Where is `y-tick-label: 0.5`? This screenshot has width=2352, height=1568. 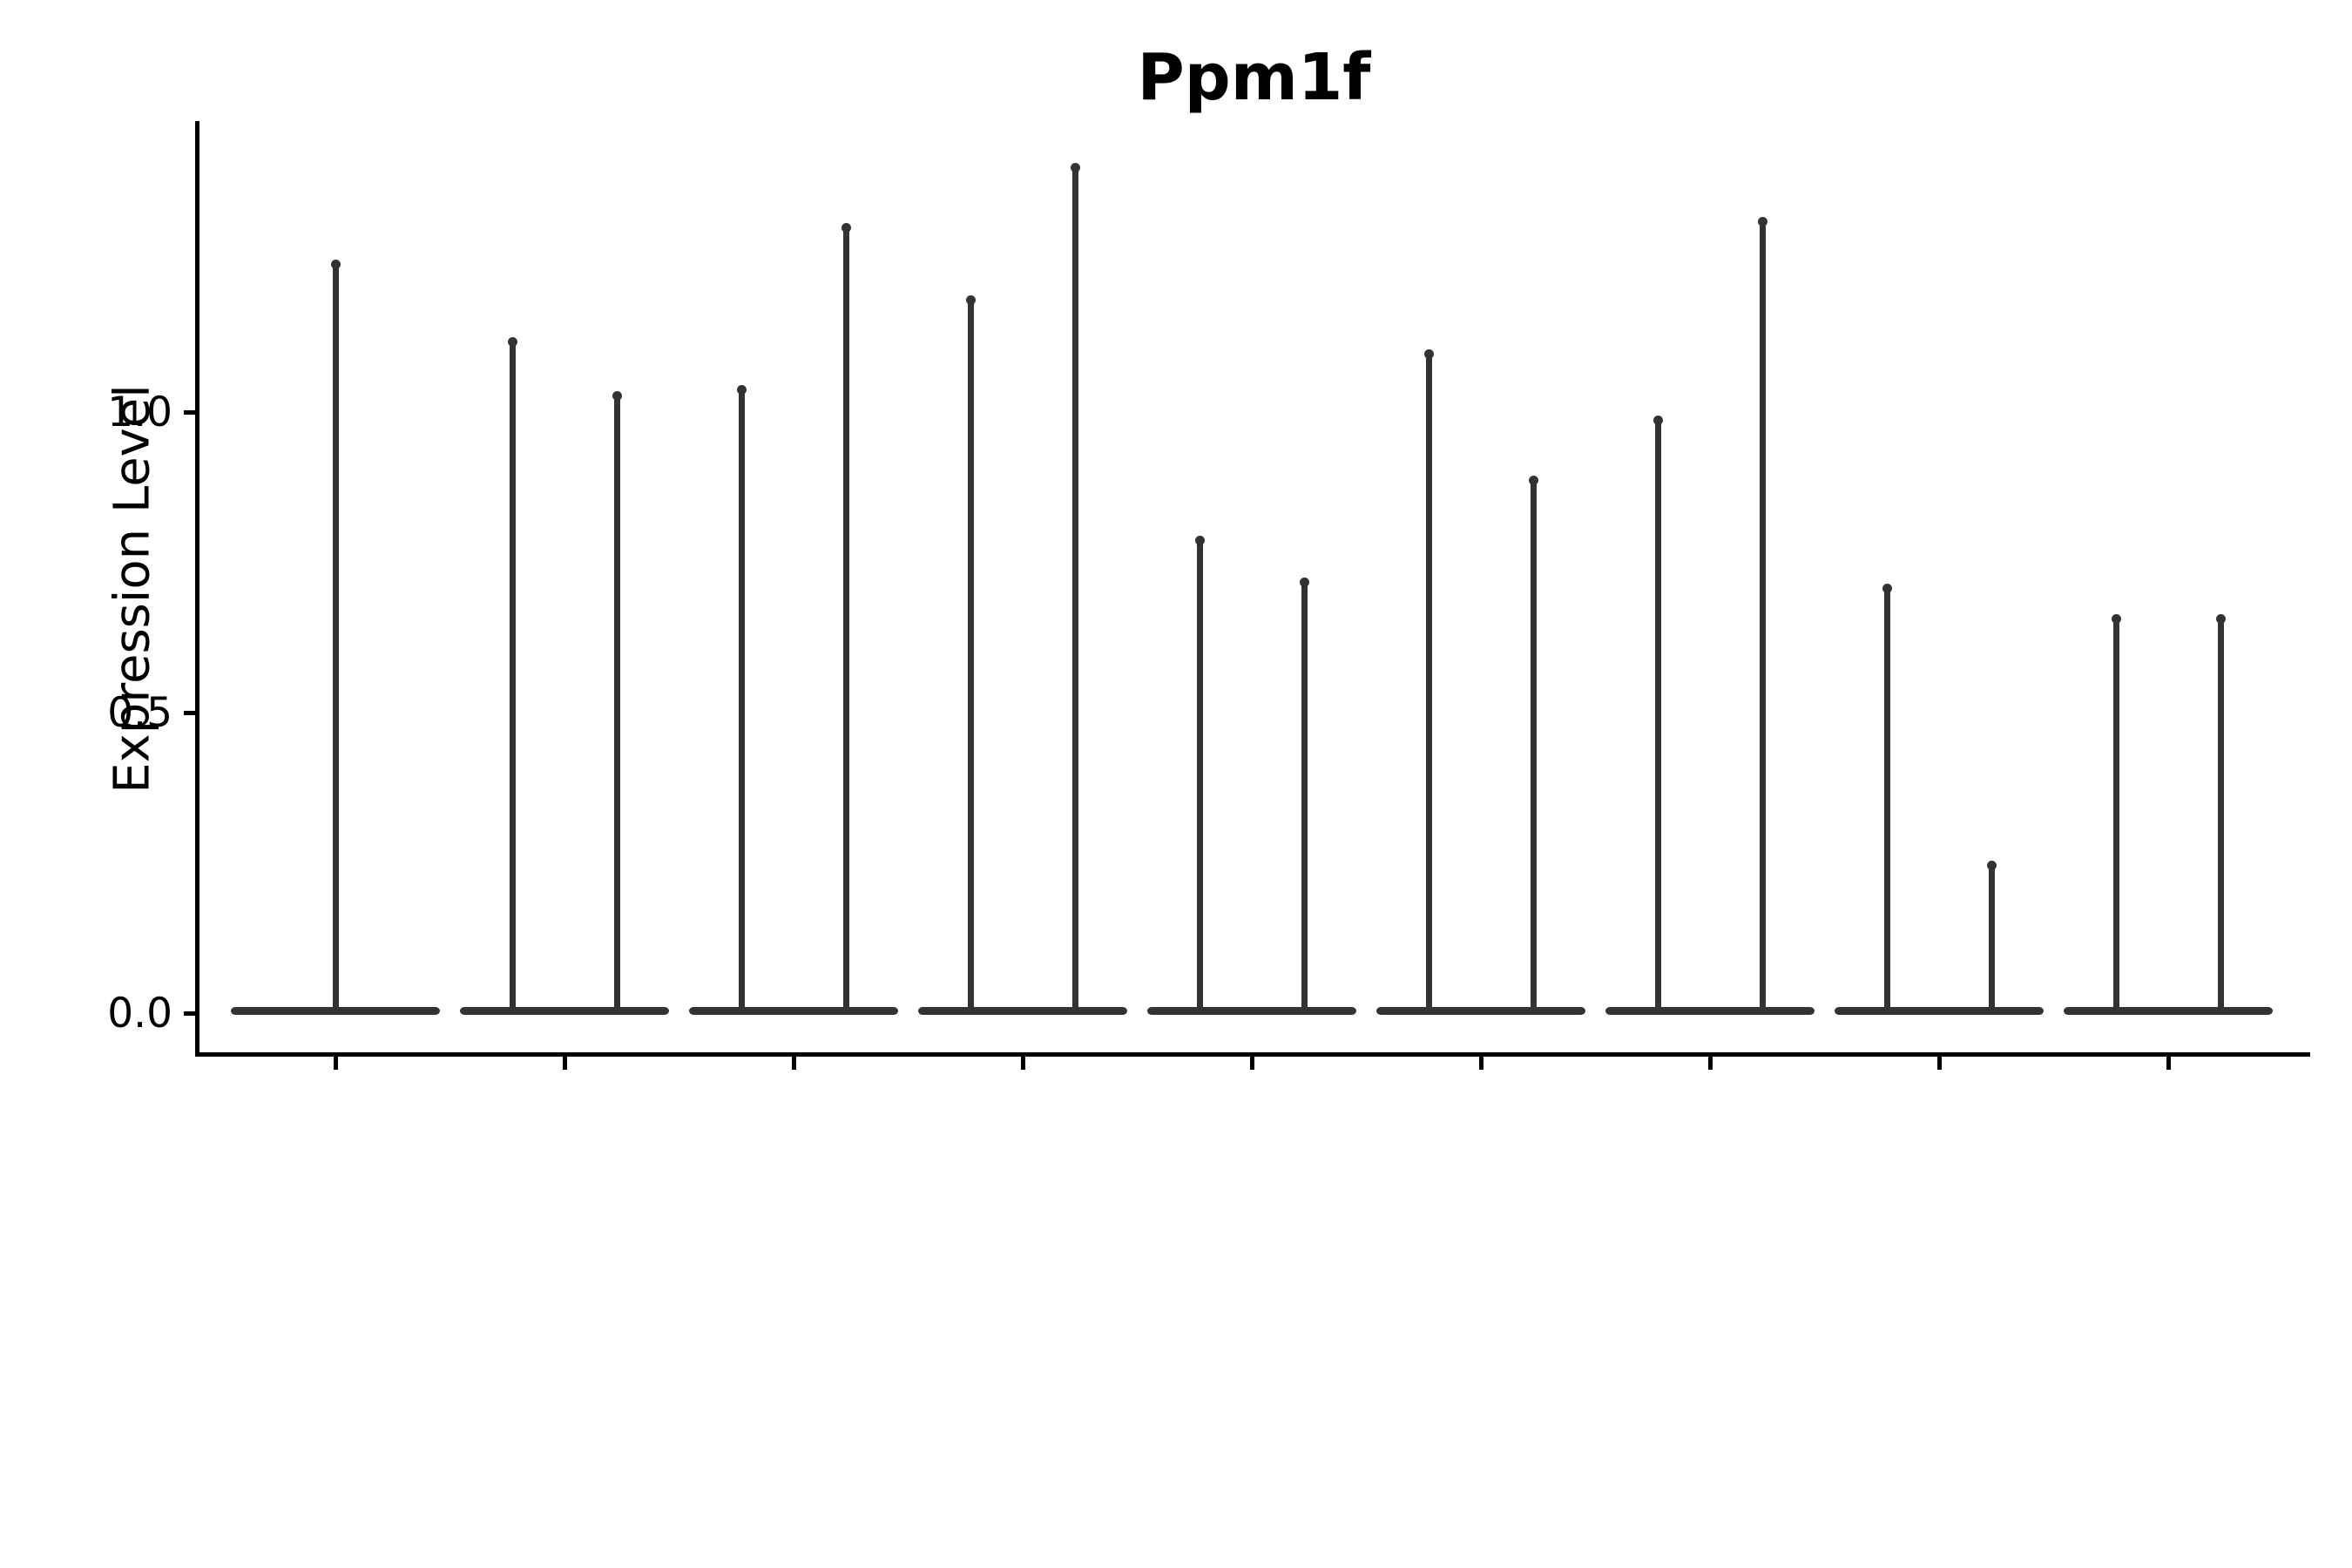 y-tick-label: 0.5 is located at coordinates (139, 712).